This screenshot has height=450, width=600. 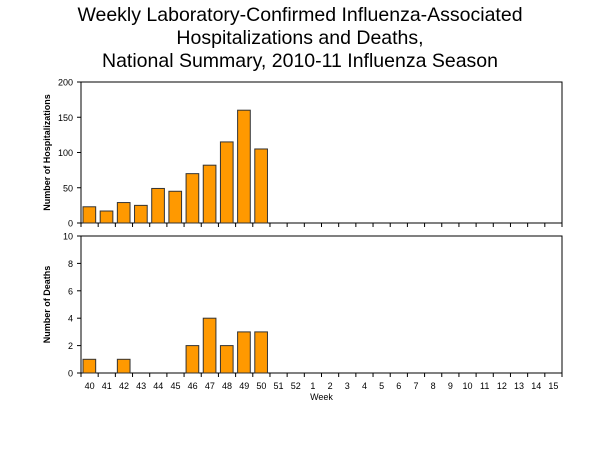 I want to click on x-tick-label: 42, so click(x=124, y=386).